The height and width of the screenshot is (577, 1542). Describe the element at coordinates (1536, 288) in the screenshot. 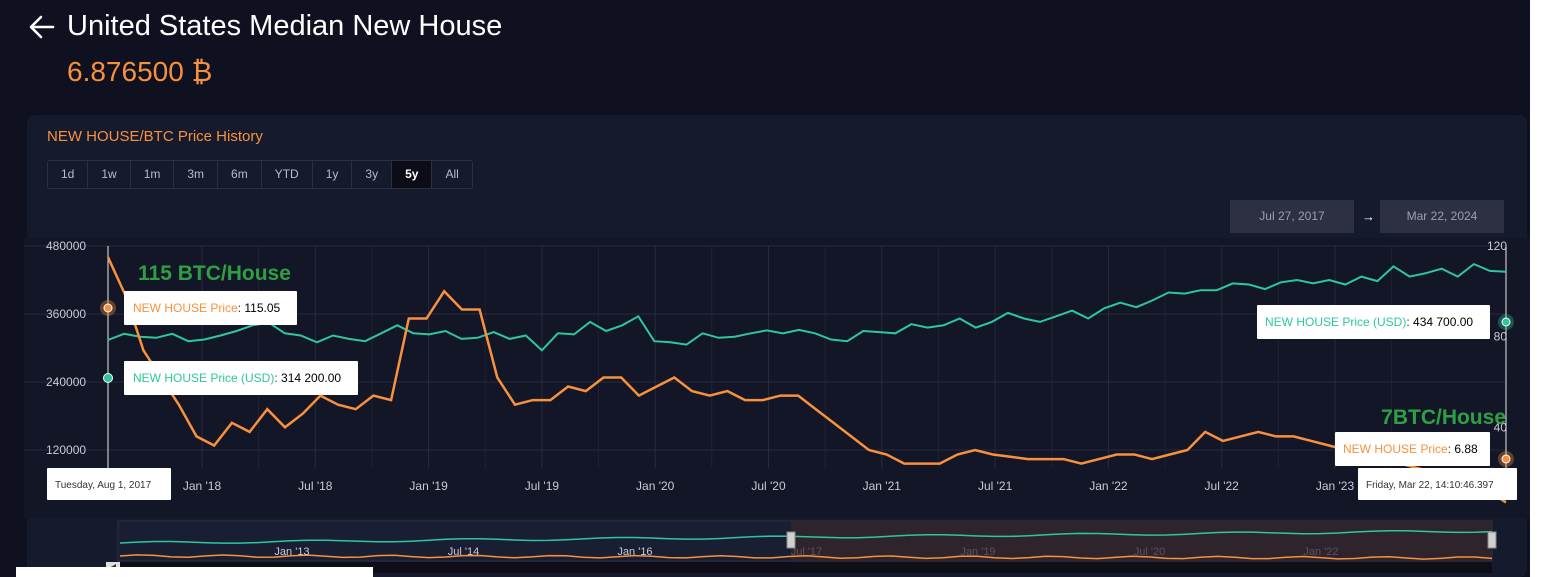

I see `right-edge` at that location.